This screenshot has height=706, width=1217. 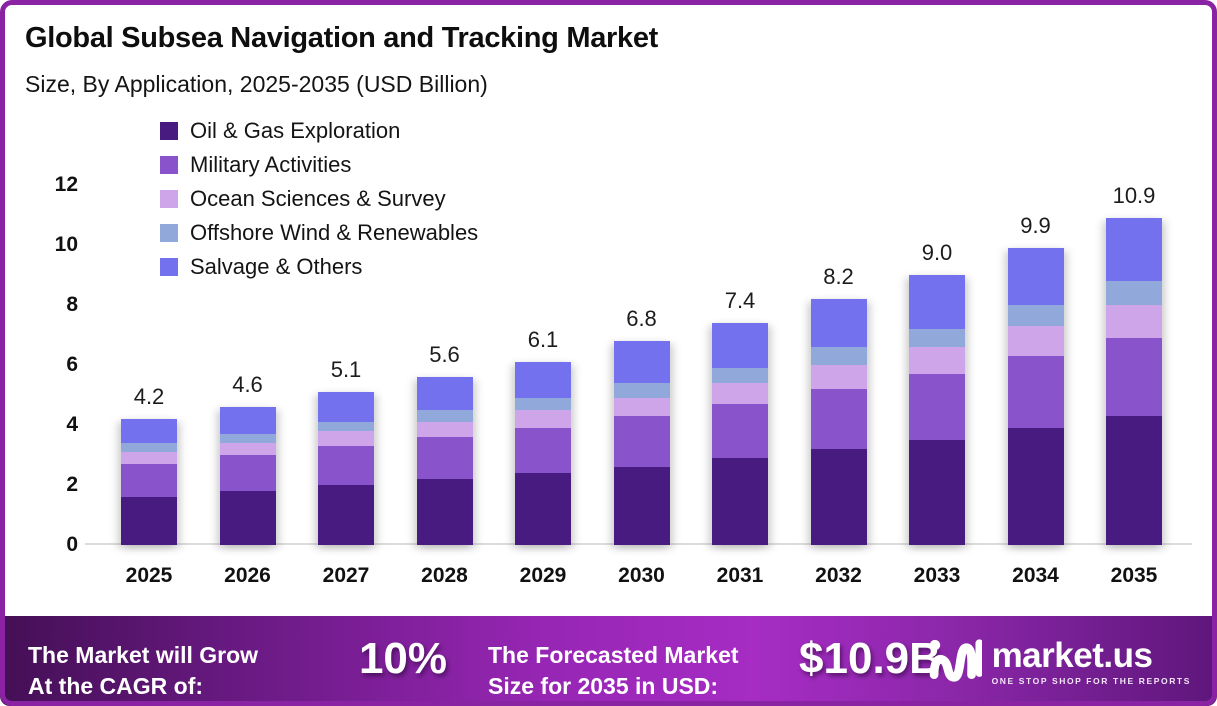 I want to click on bar-2030, so click(x=641, y=443).